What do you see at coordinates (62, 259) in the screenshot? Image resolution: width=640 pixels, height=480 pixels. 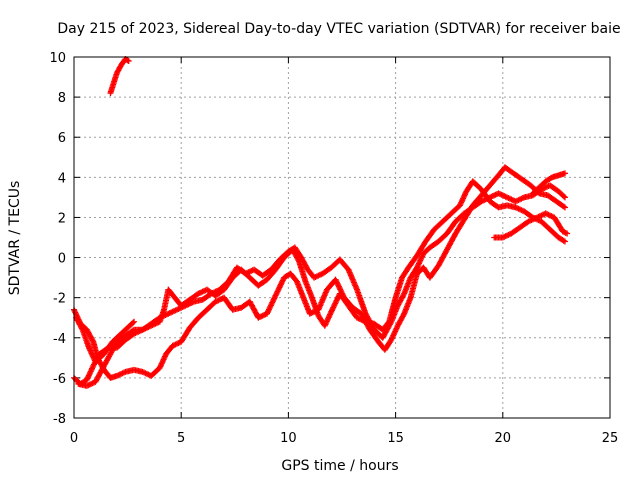 I see `y-tick-label: 0` at bounding box center [62, 259].